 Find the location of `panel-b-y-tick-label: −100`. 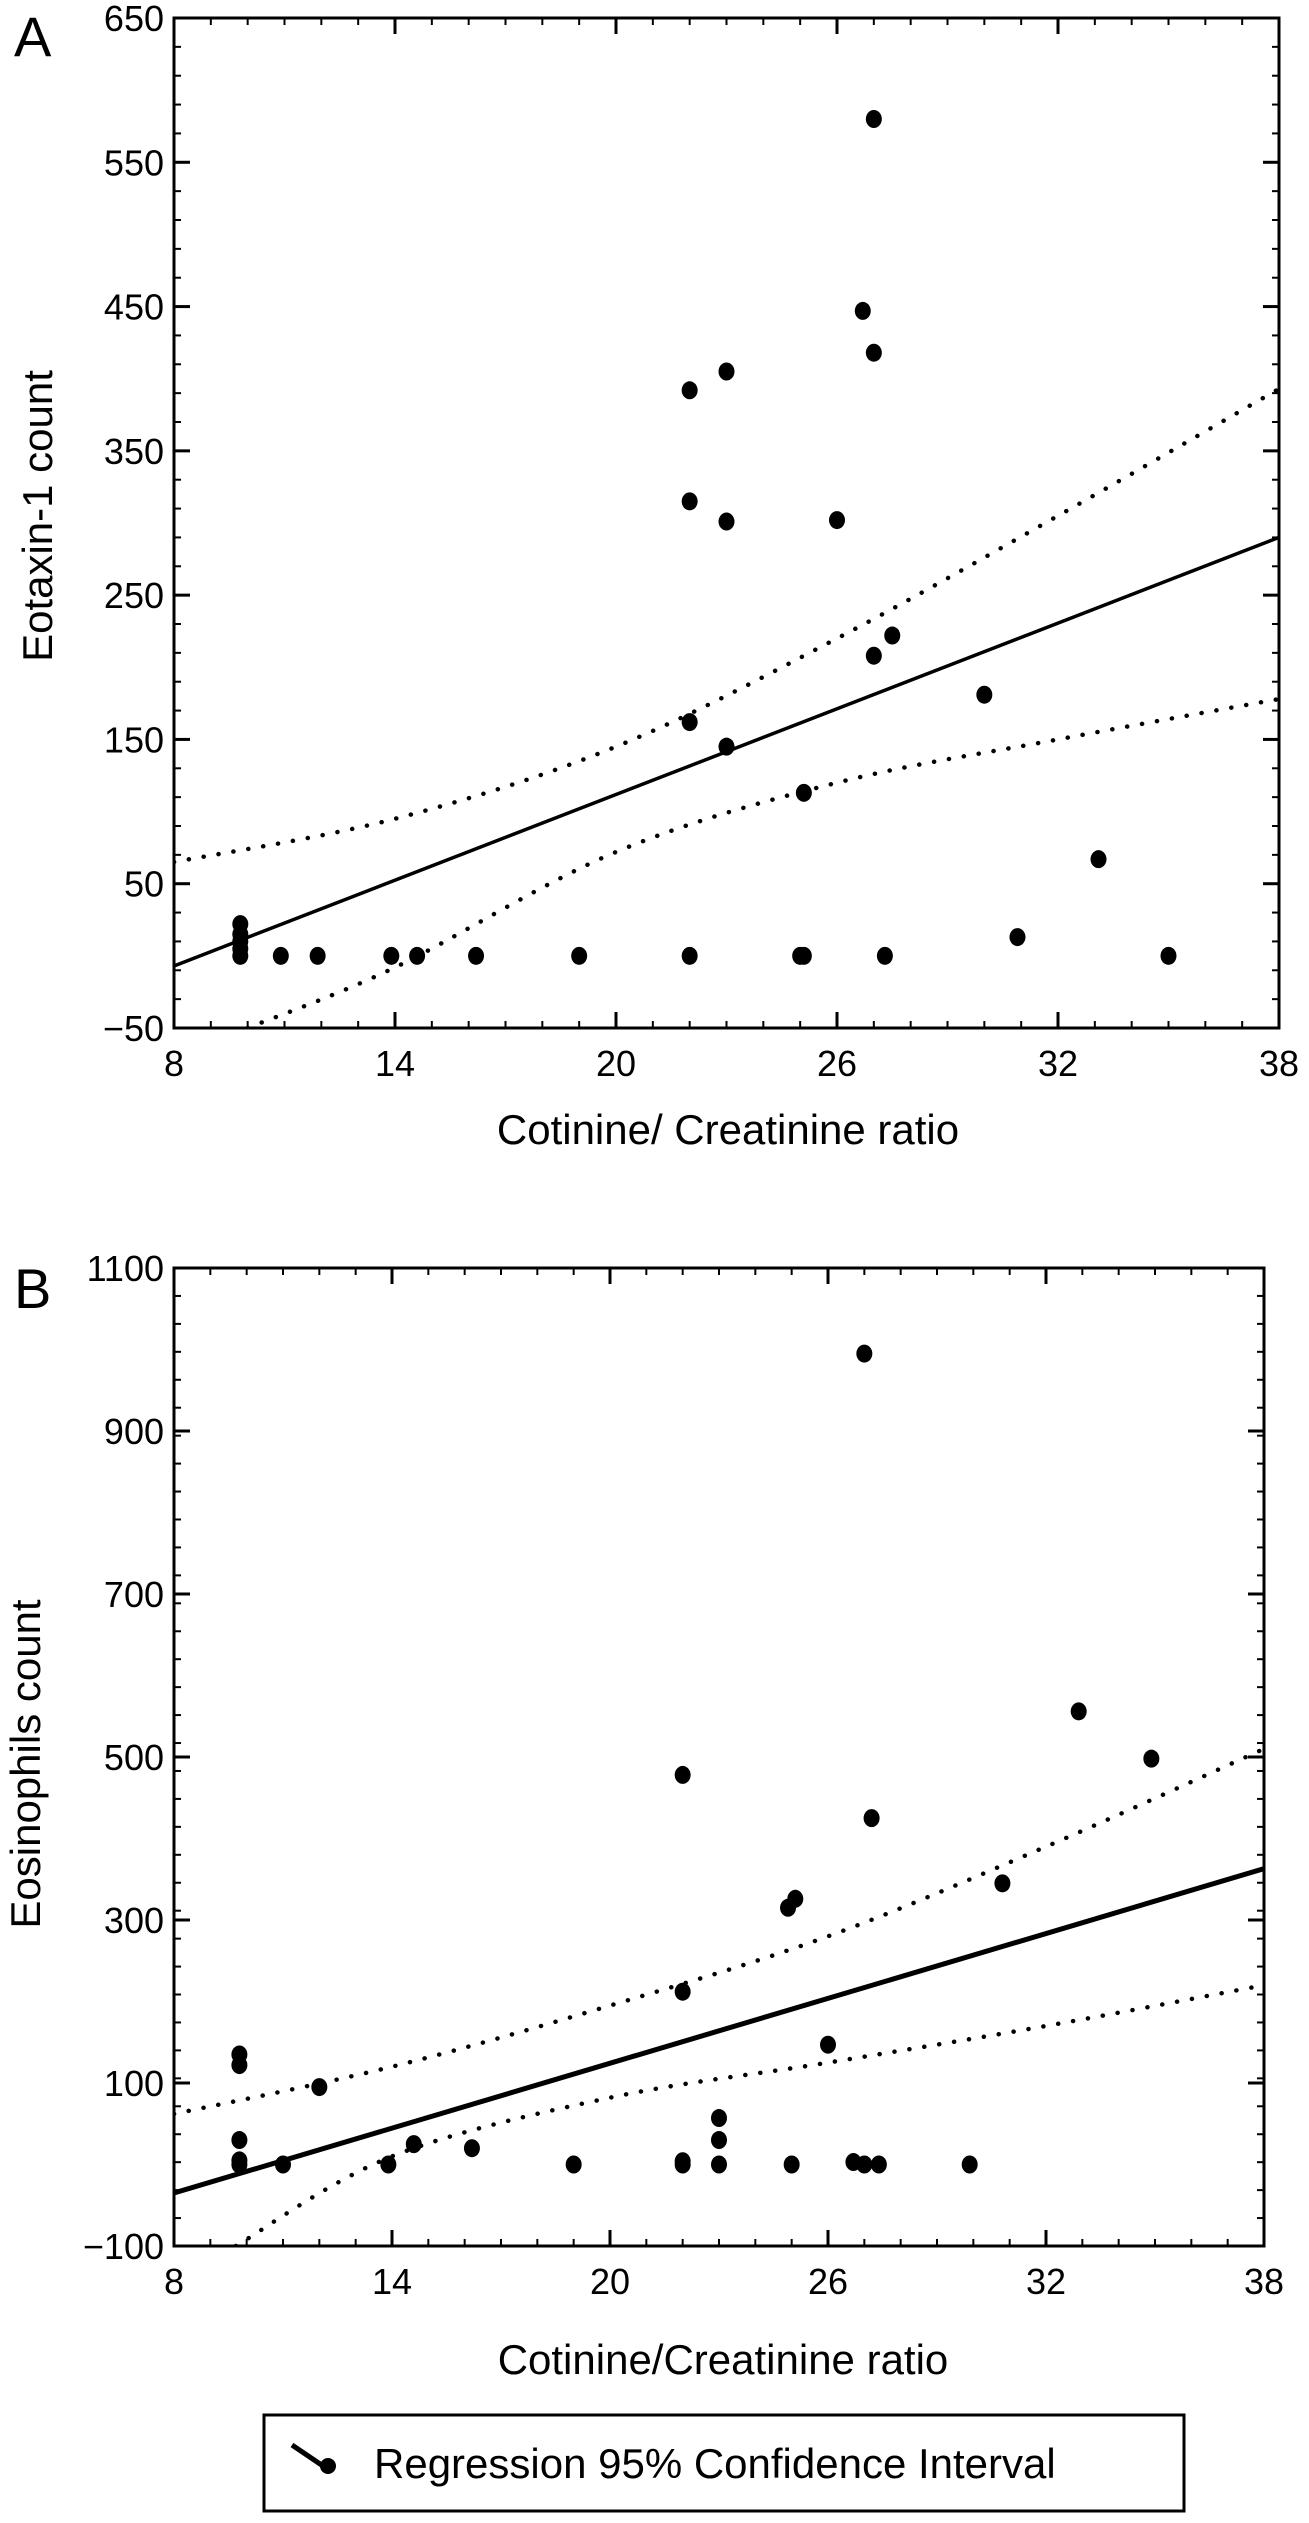

panel-b-y-tick-label: −100 is located at coordinates (123, 2246).